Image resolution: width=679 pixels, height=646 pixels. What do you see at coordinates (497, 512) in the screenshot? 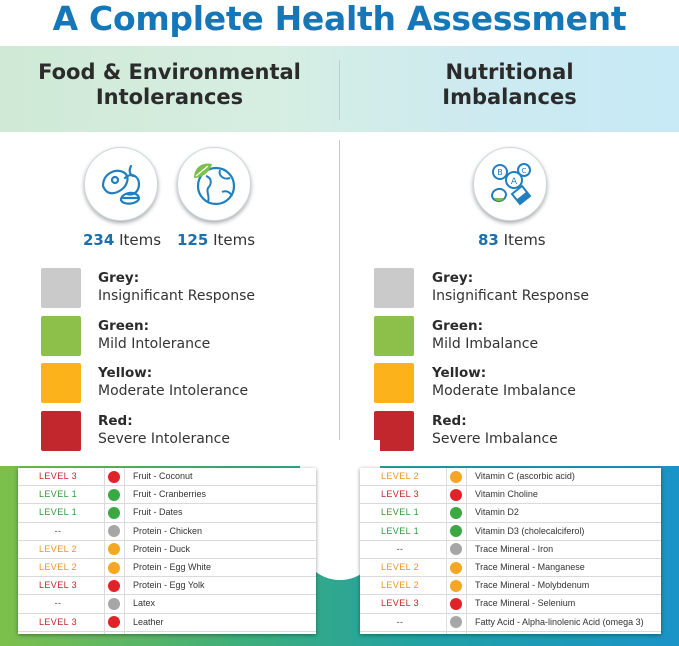
I see `row-name: Vitamin D2` at bounding box center [497, 512].